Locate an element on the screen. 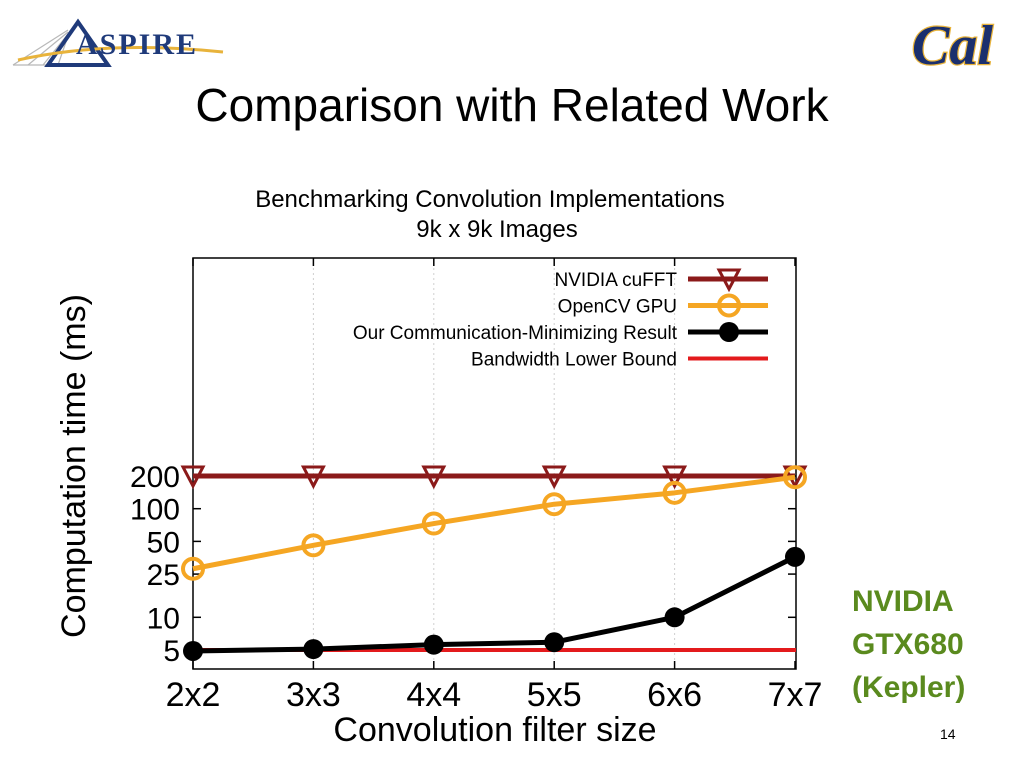  gpu-annotation-line-1: NVIDIA is located at coordinates (903, 601).